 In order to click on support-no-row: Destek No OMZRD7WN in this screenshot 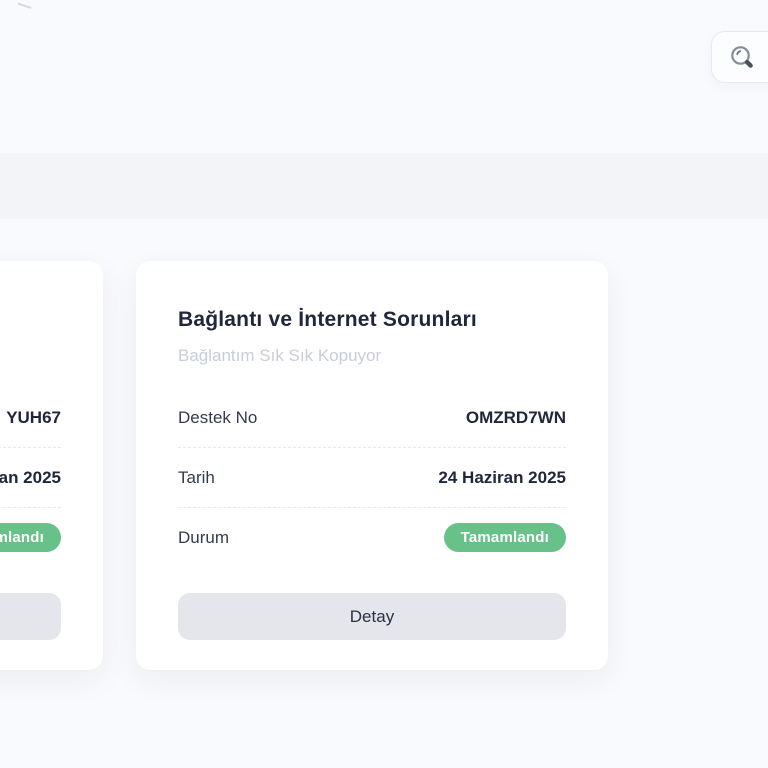, I will do `click(372, 417)`.